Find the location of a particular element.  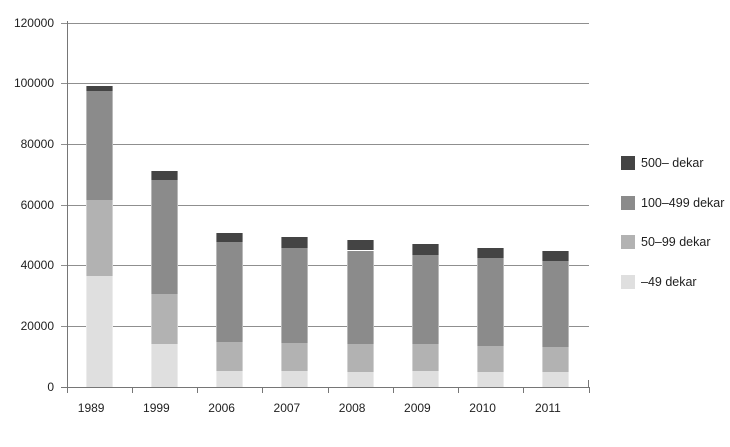

legend-label: 500– dekar is located at coordinates (672, 163).